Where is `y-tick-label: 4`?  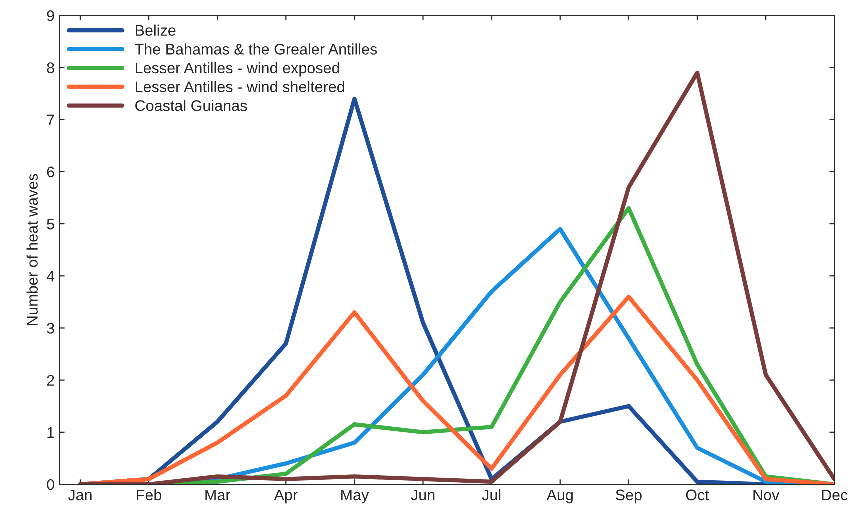 y-tick-label: 4 is located at coordinates (50, 276).